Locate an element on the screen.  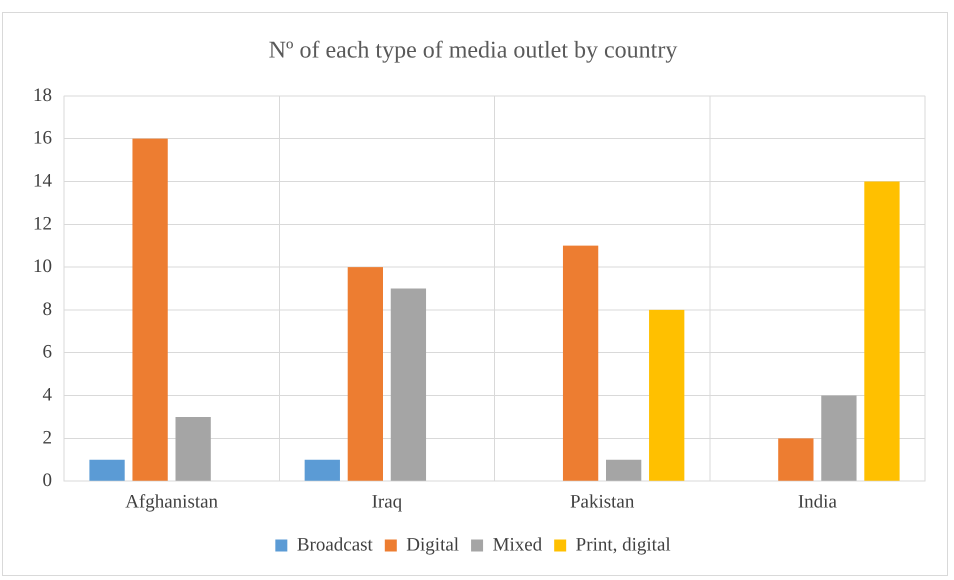
y-tick-label: 10 is located at coordinates (42, 267).